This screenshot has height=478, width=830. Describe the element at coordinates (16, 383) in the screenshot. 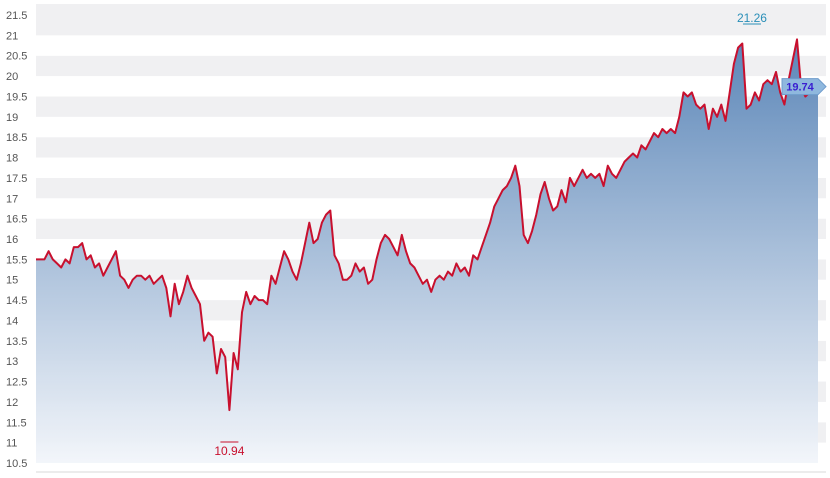

I see `y-tick-label: 12.5` at that location.